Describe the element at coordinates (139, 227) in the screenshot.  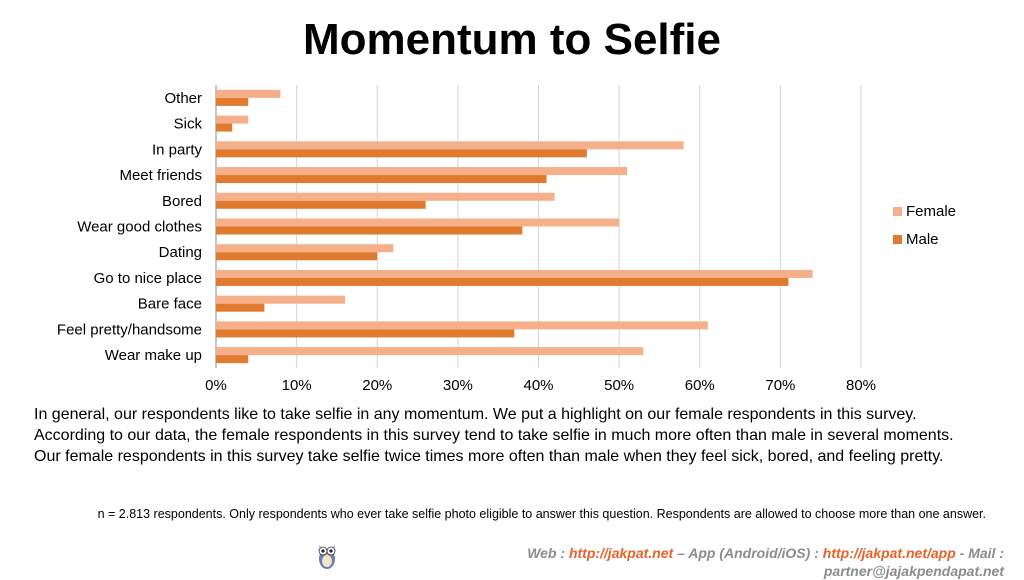
I see `category-label: Wear good clothes` at that location.